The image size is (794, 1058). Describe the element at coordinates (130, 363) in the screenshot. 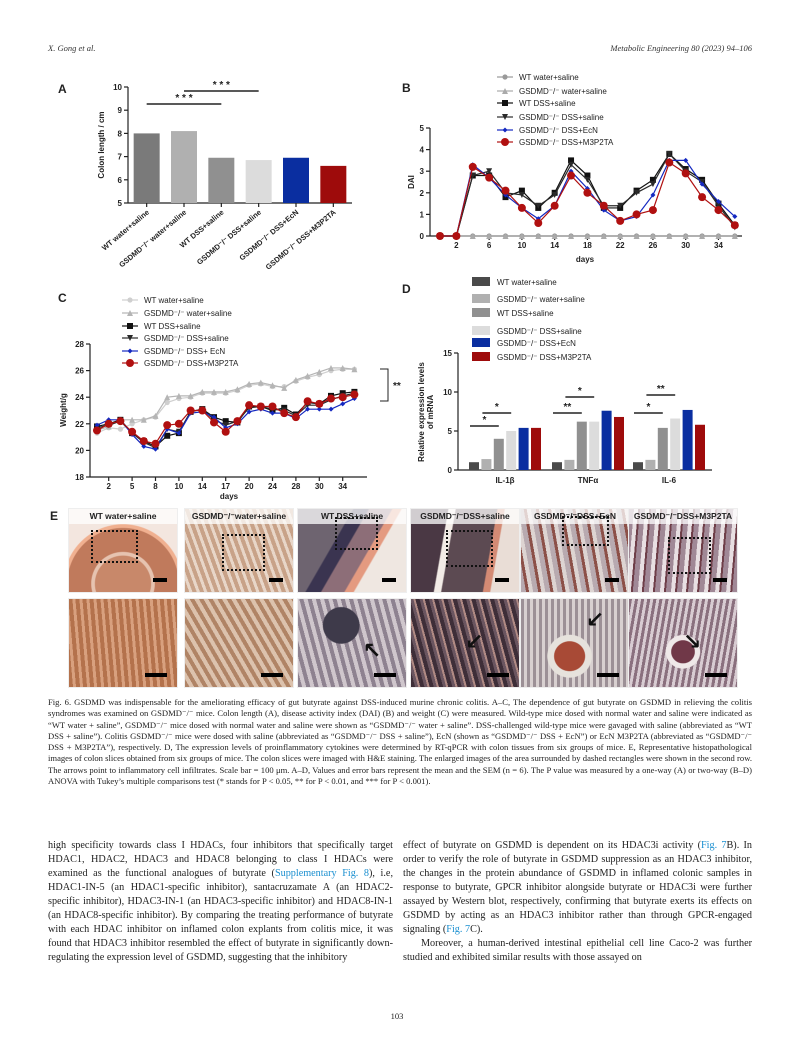

I see `panel-c-legend-marker` at that location.